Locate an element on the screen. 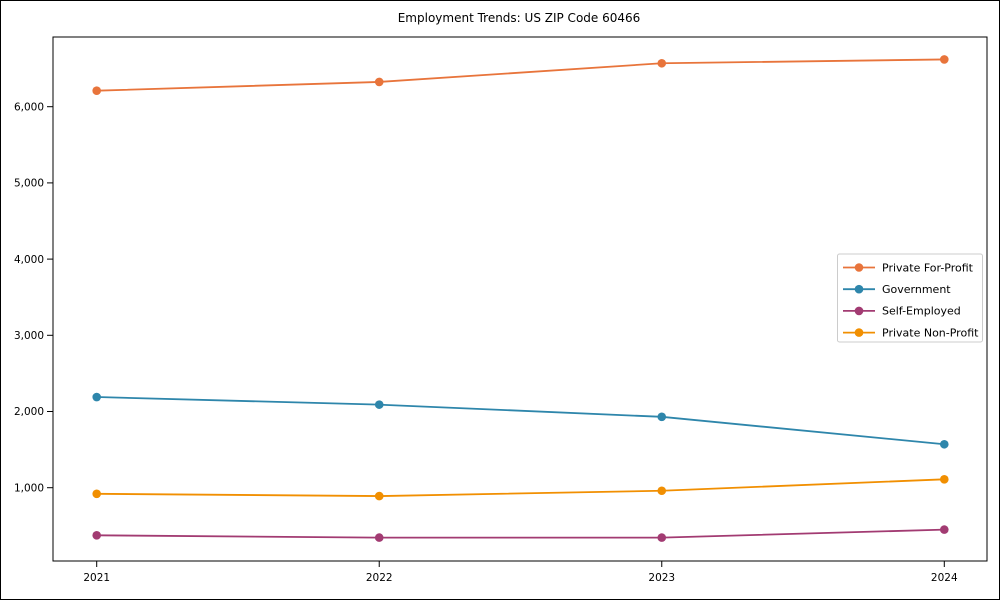  y-axis-tick-label: 1,000 is located at coordinates (29, 488).